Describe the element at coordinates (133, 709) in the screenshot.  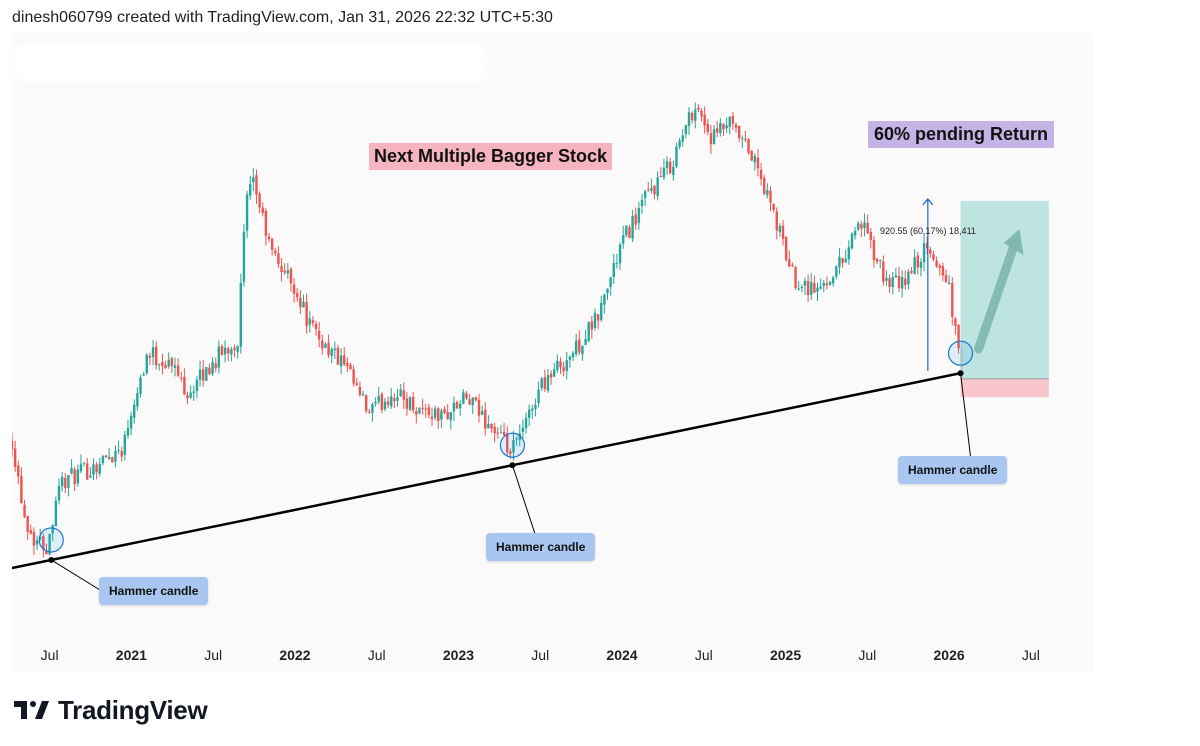
I see `tradingview-brand: TradingView` at that location.